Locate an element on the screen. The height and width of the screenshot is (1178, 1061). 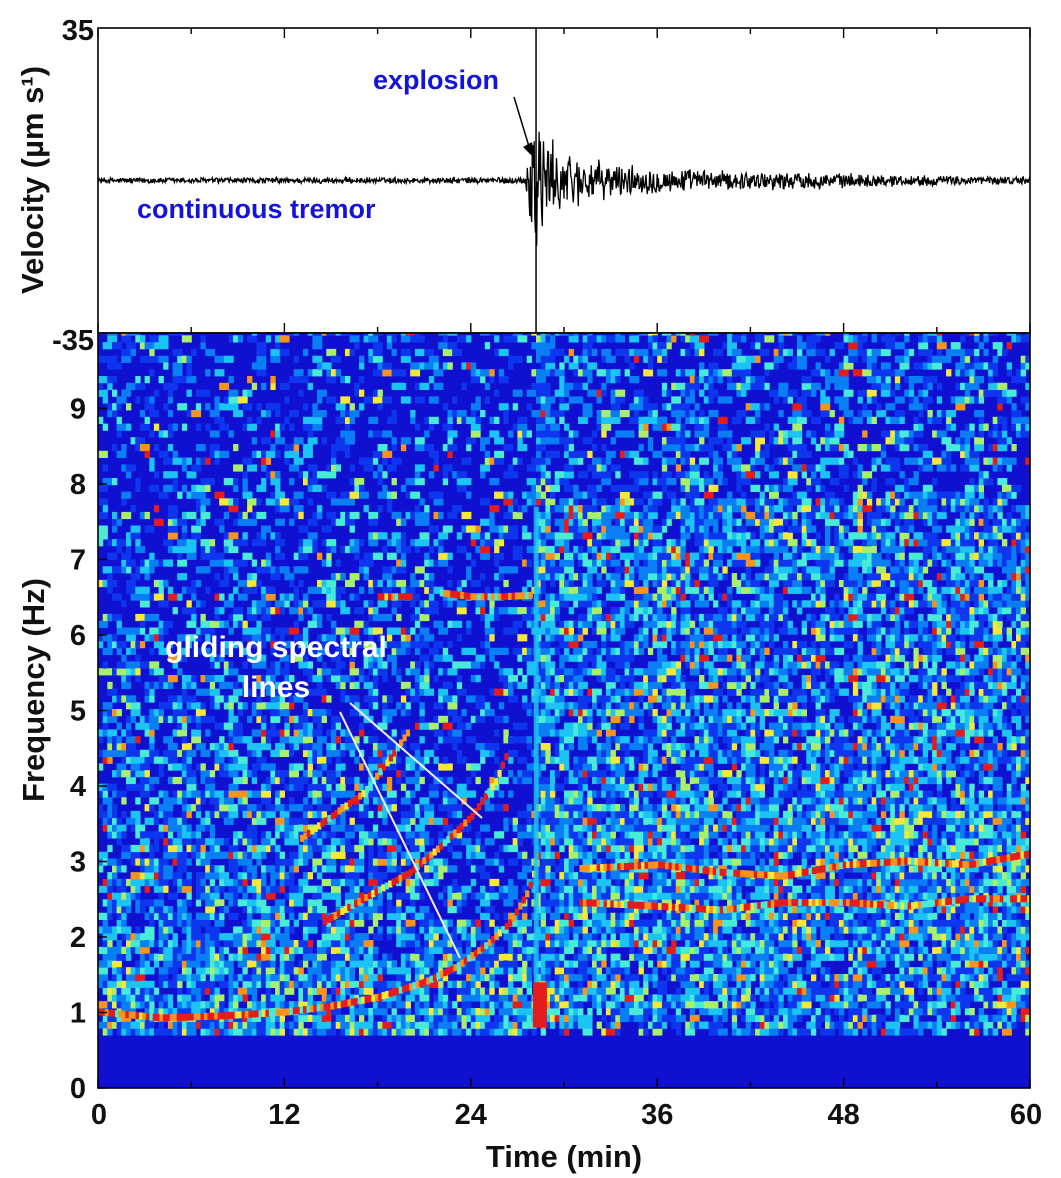
frequency-tick-0: 0 is located at coordinates (78, 1089).